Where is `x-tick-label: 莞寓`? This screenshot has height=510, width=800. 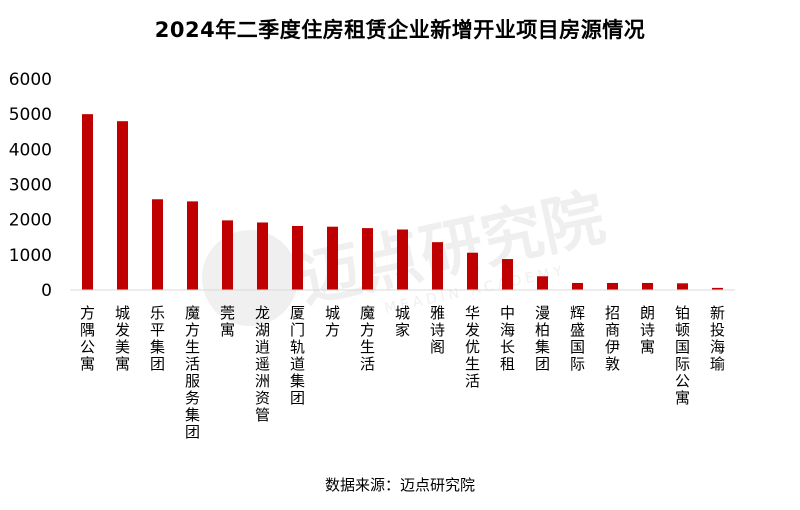
x-tick-label: 莞寓 is located at coordinates (227, 321).